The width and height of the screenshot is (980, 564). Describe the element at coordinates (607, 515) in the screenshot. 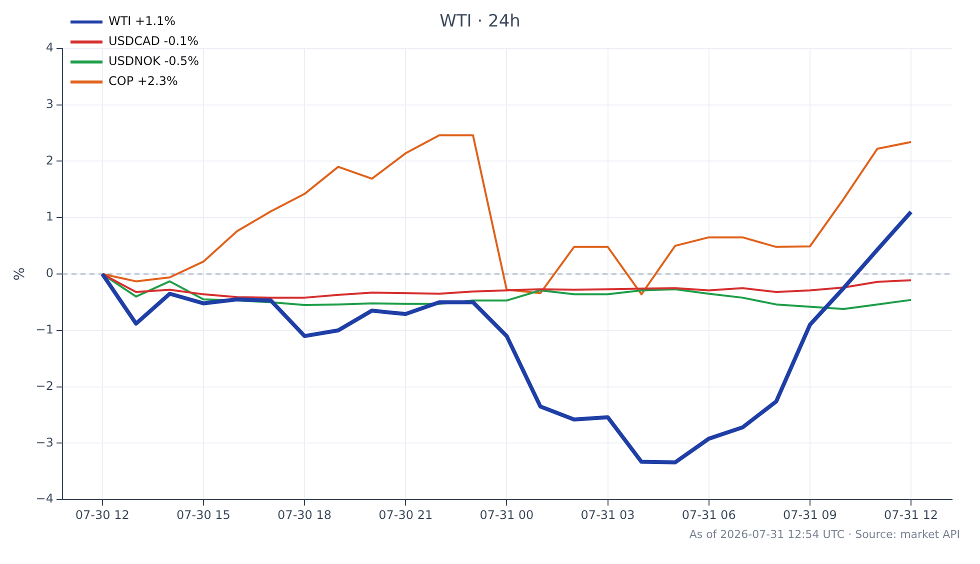

I see `x-tick-label: 07-31 03` at that location.